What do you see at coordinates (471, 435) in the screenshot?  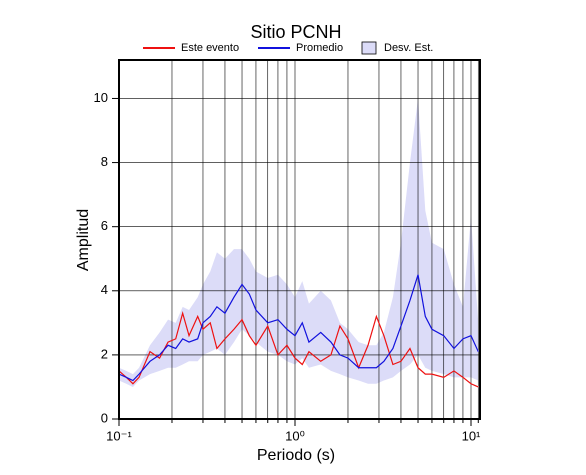 I see `x-tick-label: 10¹` at bounding box center [471, 435].